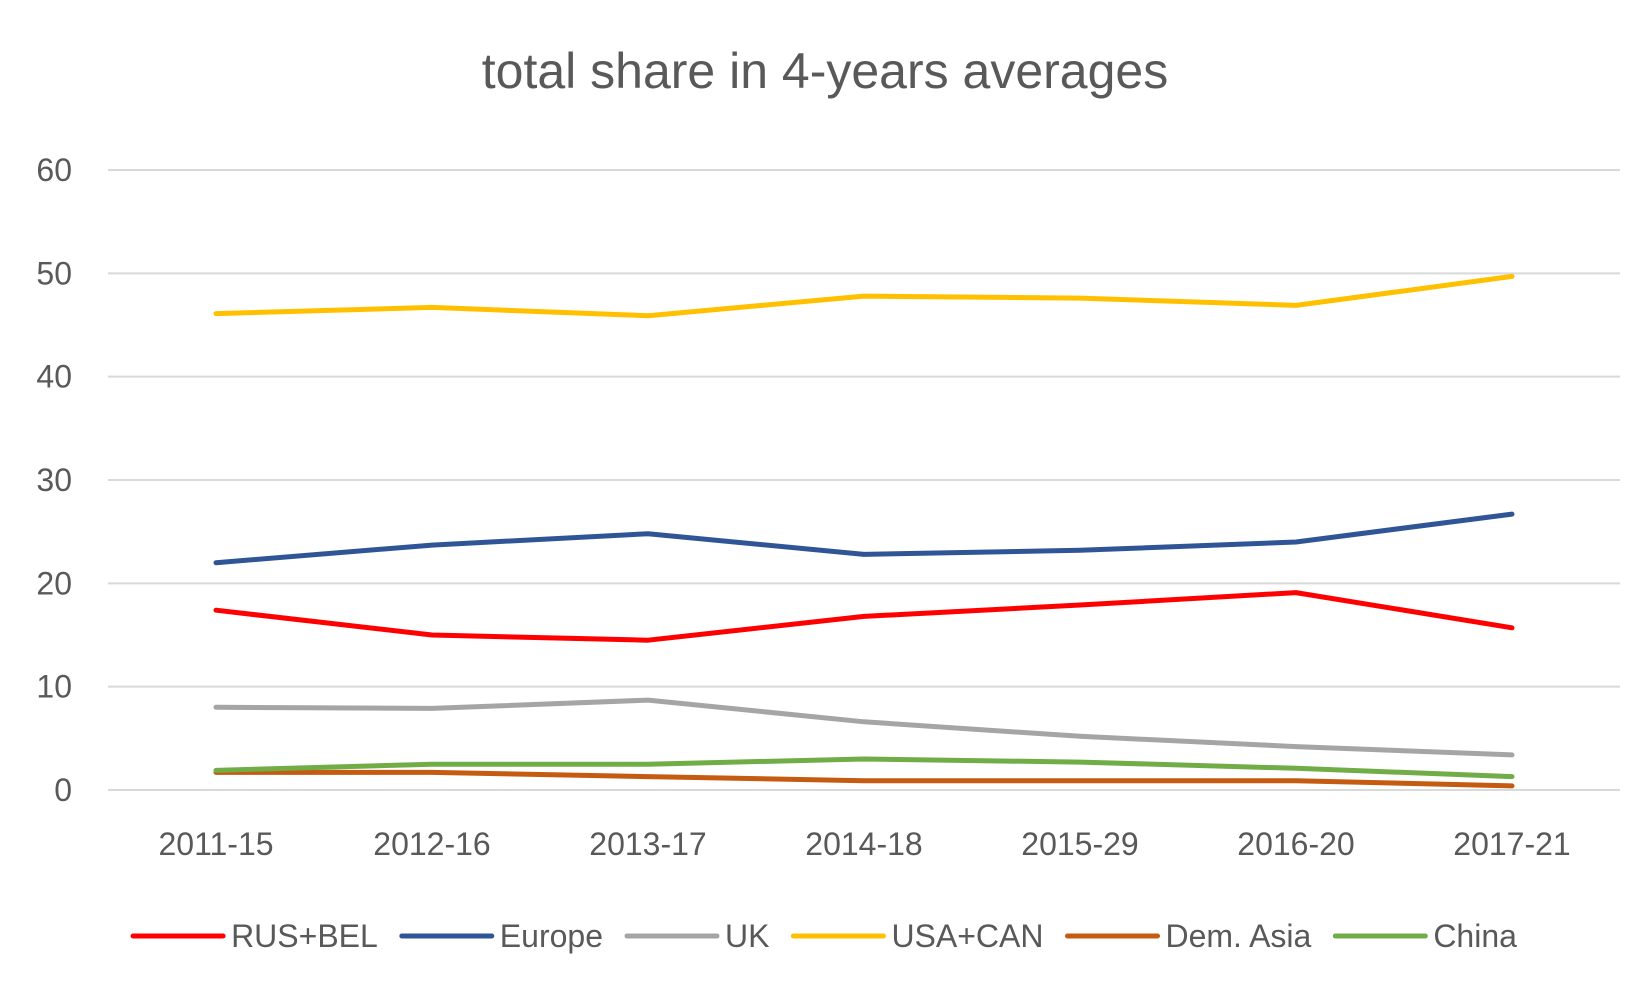 The height and width of the screenshot is (990, 1650). Describe the element at coordinates (54, 170) in the screenshot. I see `y-tick-label: 60` at that location.